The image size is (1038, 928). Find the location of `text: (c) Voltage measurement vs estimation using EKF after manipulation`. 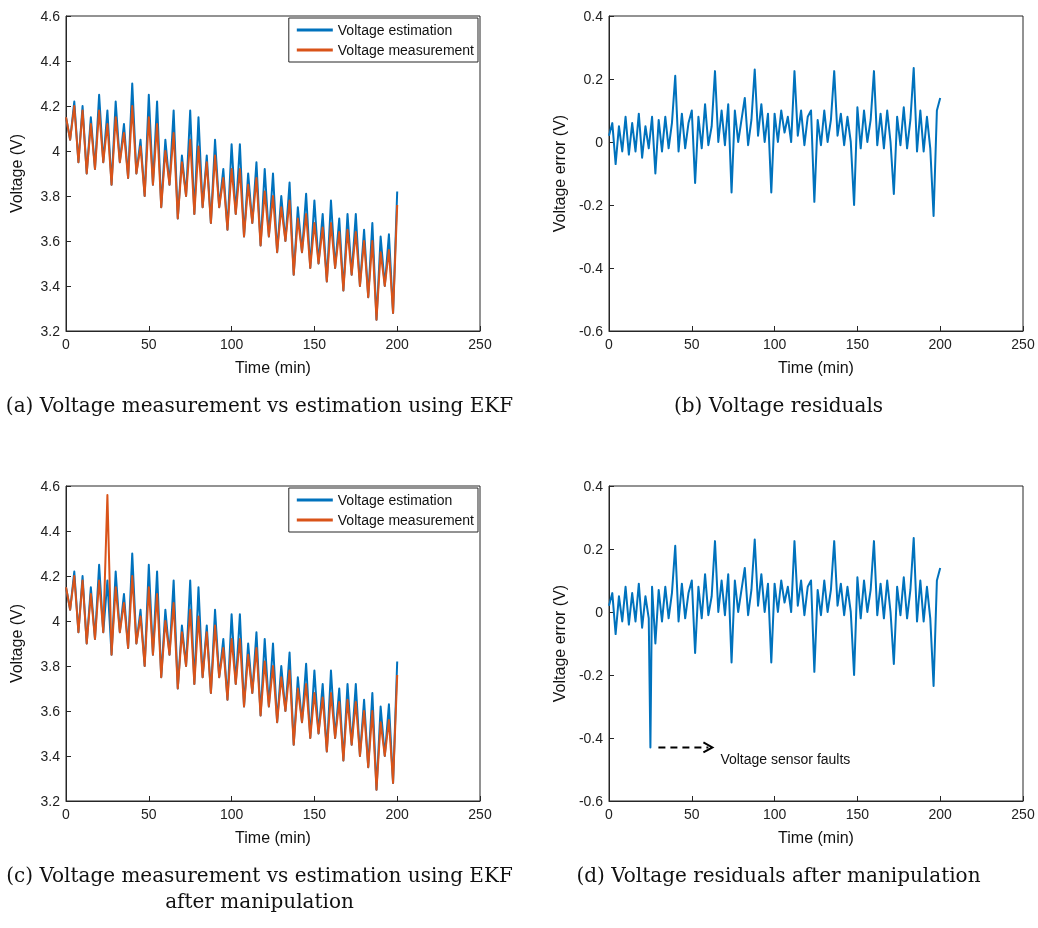

text: (c) Voltage measurement vs estimation using EKF after manipulation is located at coordinates (259, 888).